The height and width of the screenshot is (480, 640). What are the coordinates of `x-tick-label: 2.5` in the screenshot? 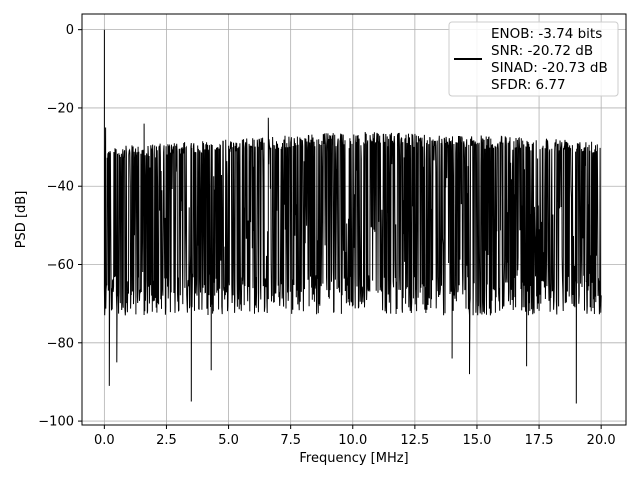 It's located at (166, 440).